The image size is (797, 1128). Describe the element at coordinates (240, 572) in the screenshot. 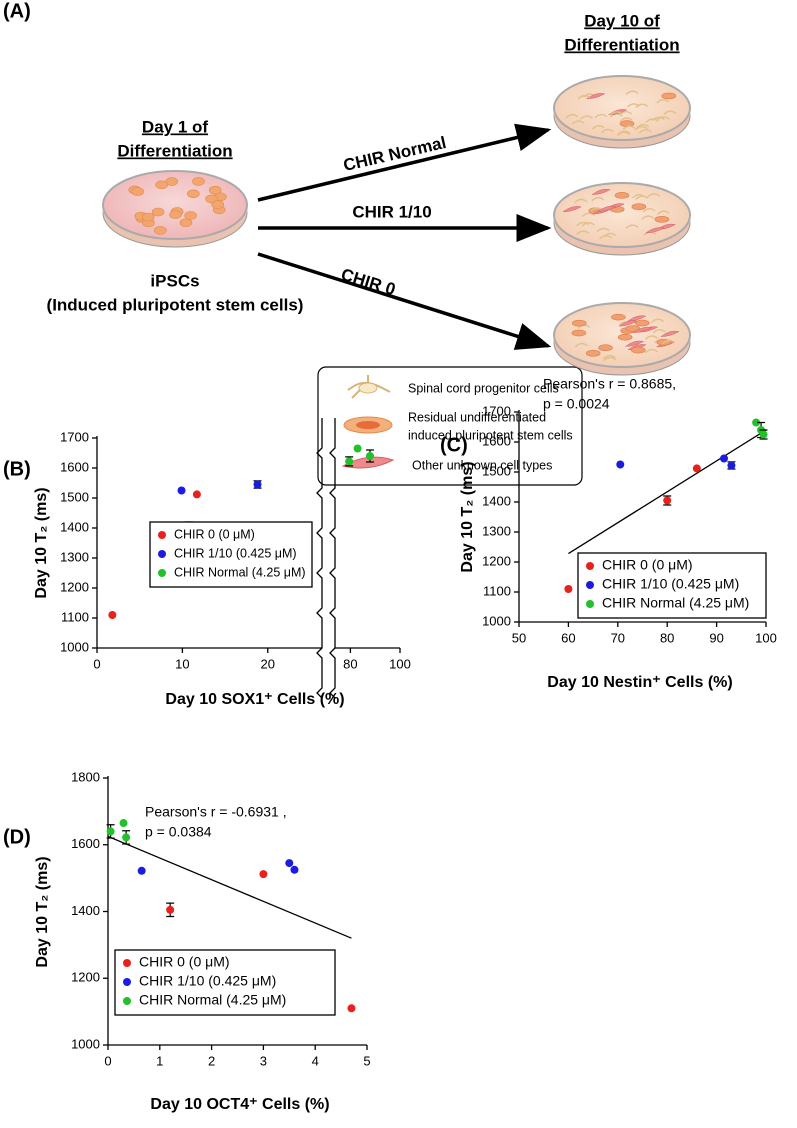

I see `legend-label: CHIR Normal (4.25 μM)` at that location.